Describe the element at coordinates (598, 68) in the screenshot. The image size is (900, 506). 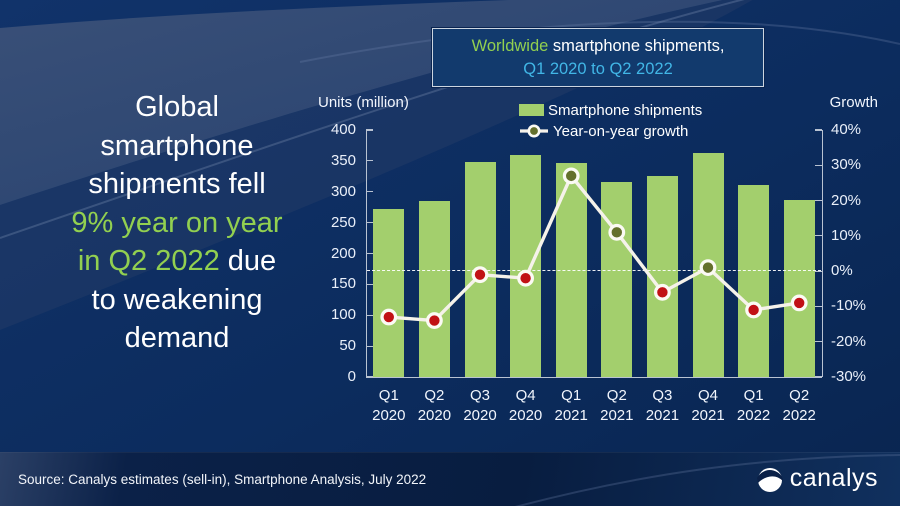
I see `chart-title-line2: Q1 2020 to Q2 2022` at that location.